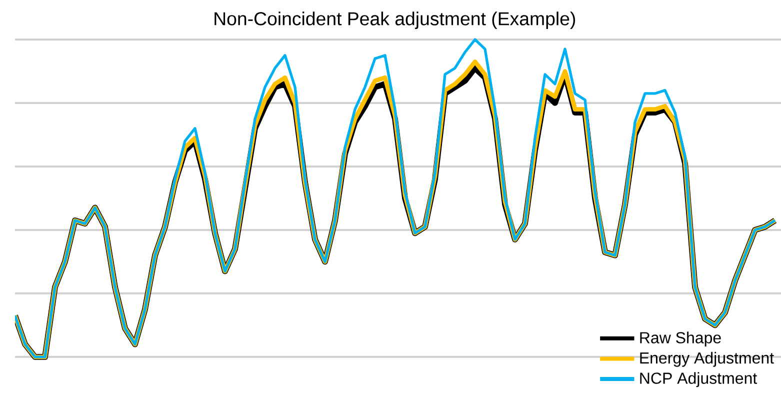  Describe the element at coordinates (395, 21) in the screenshot. I see `chart-title: Non-Coincident Peak adjustment (Example)` at that location.